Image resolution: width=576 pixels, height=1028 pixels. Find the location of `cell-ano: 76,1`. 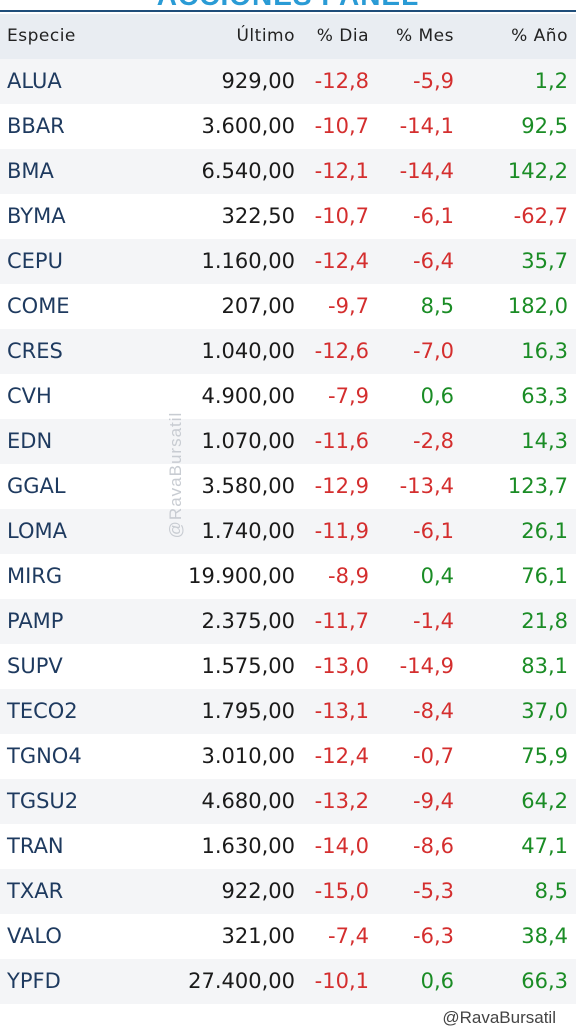

cell-ano: 76,1 is located at coordinates (544, 576).